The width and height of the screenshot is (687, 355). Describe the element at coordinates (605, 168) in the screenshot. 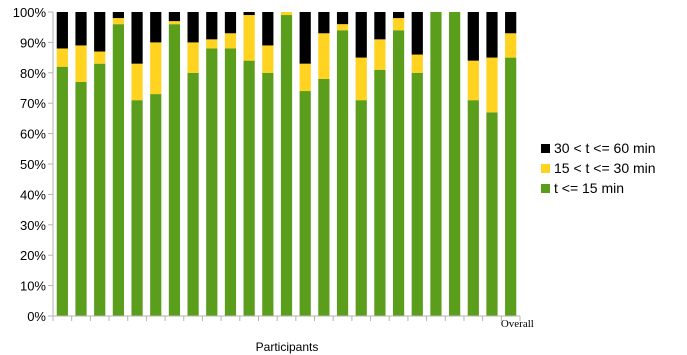

I see `legend-label: 15 < t <= 30 min` at that location.